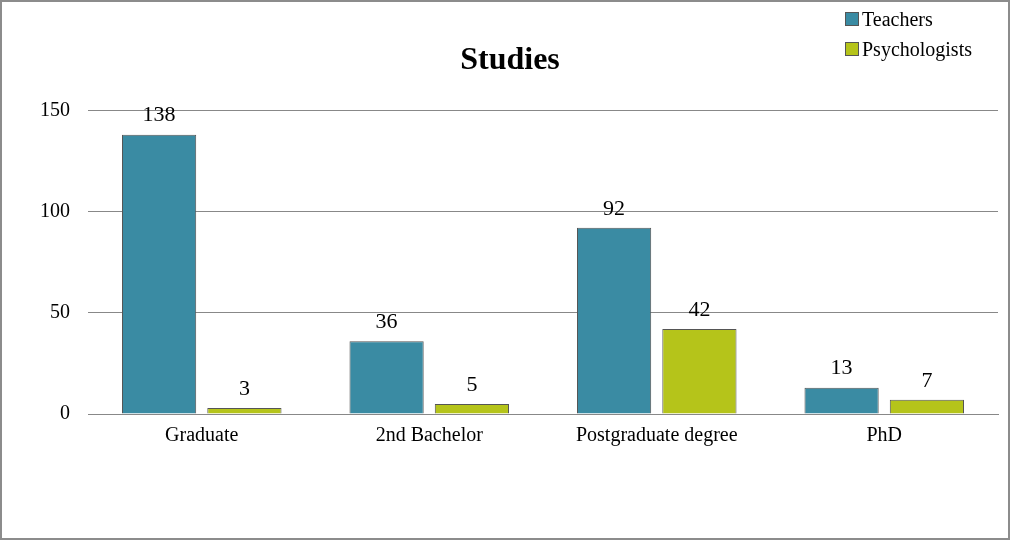 This screenshot has width=1010, height=540. I want to click on y-tick-label: 50, so click(60, 311).